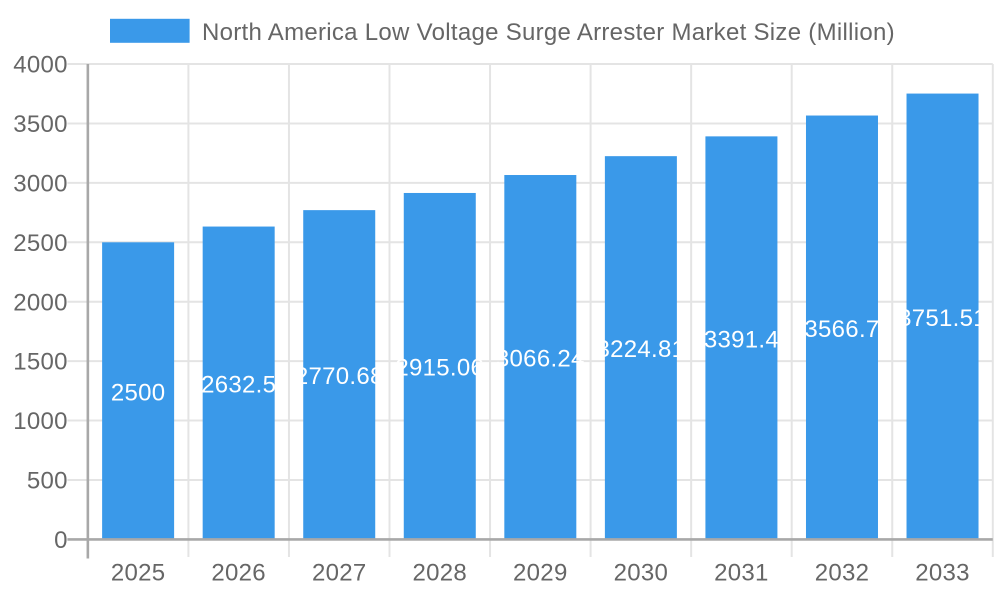  I want to click on svg-text: 3391.4, so click(741, 339).